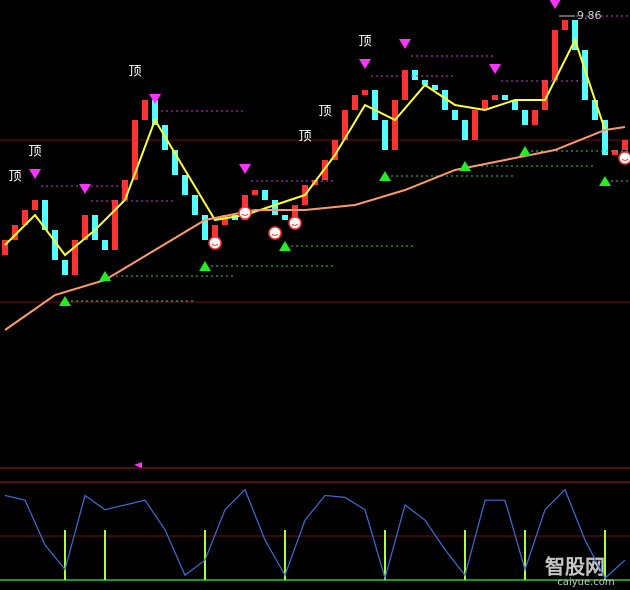 This screenshot has width=630, height=590. I want to click on peak-label: 9.86, so click(589, 15).